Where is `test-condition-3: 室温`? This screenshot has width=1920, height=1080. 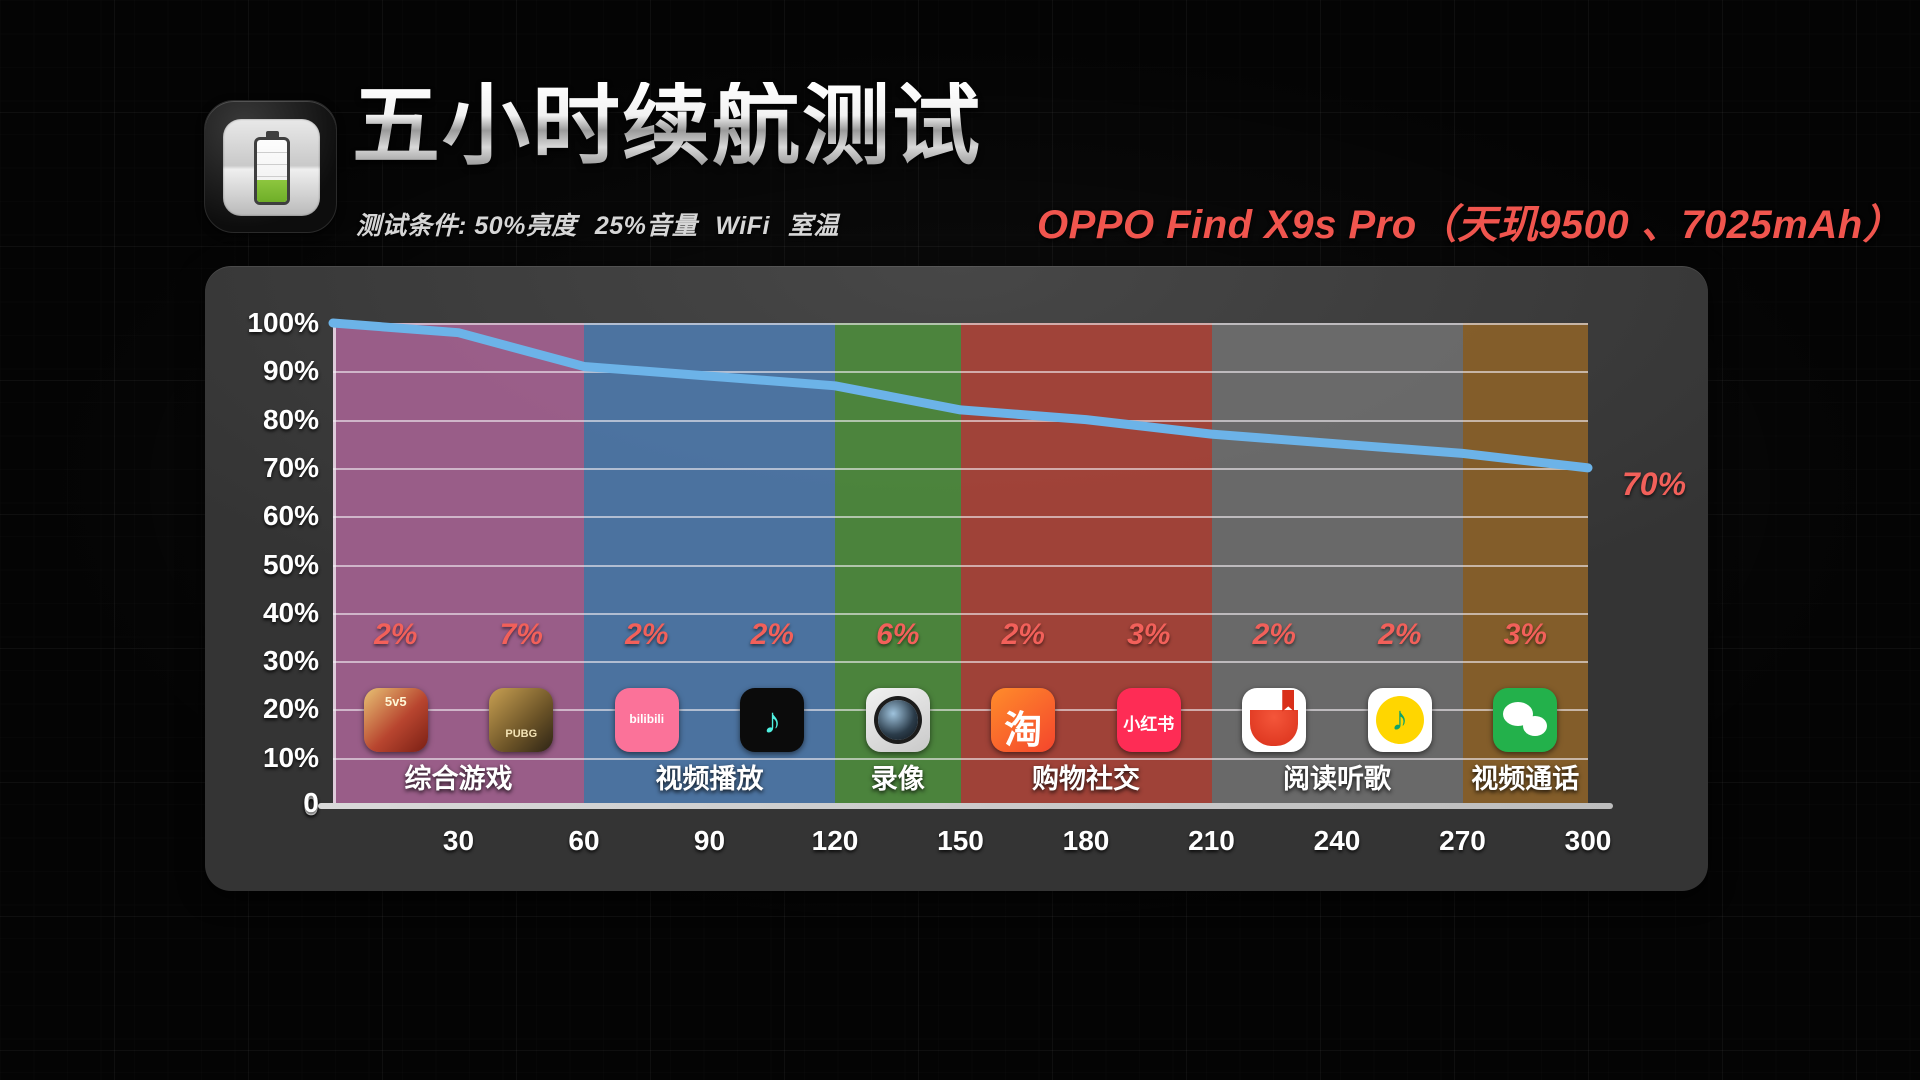 test-condition-3: 室温 is located at coordinates (813, 226).